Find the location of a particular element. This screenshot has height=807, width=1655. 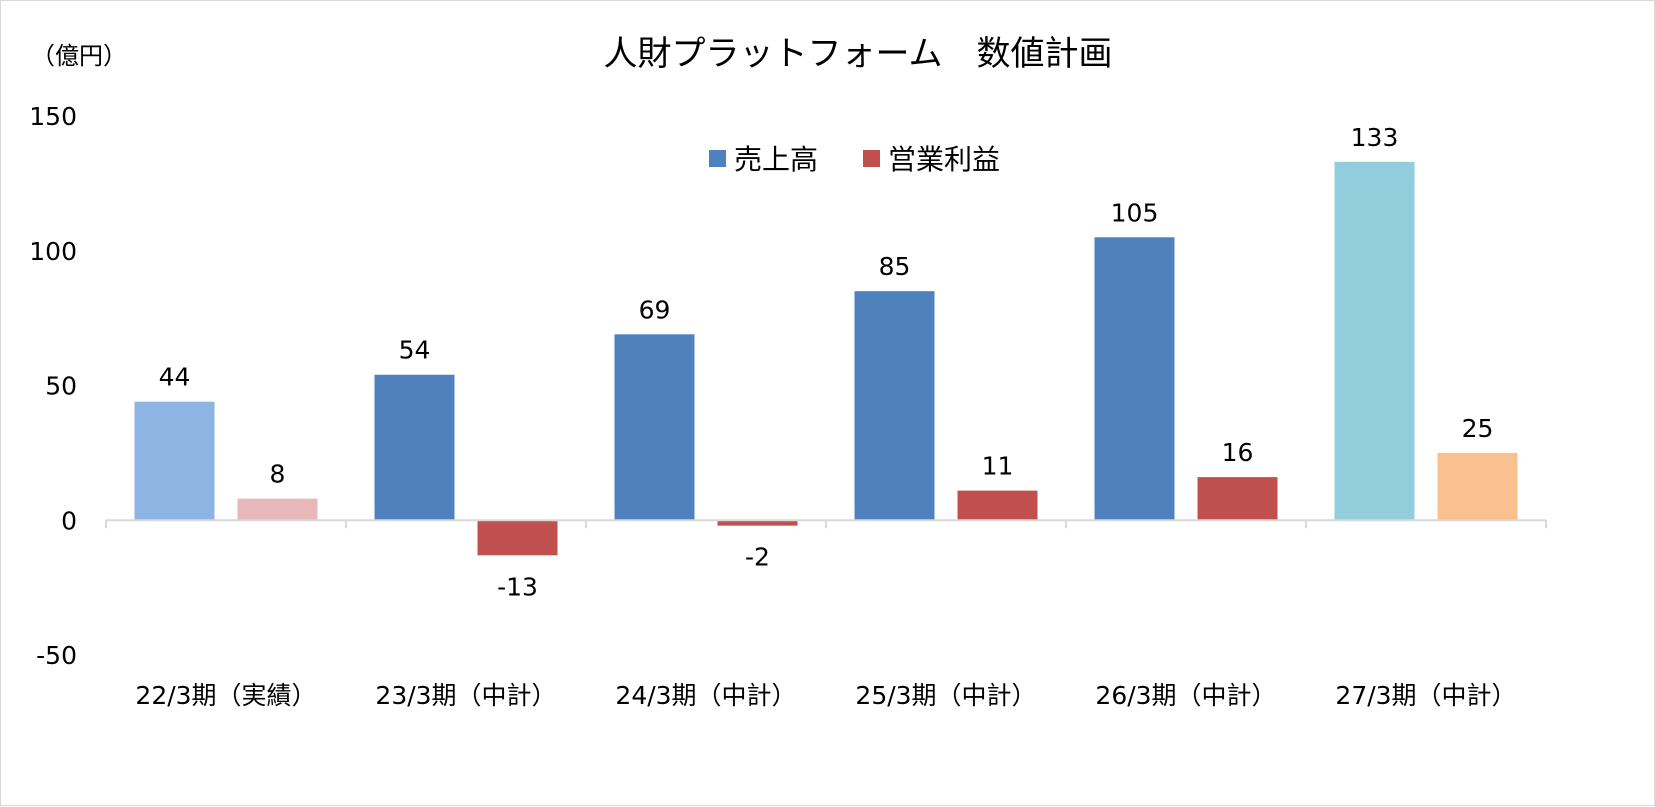

y-axis: 150 100 50 0 -50 is located at coordinates (53, 386).